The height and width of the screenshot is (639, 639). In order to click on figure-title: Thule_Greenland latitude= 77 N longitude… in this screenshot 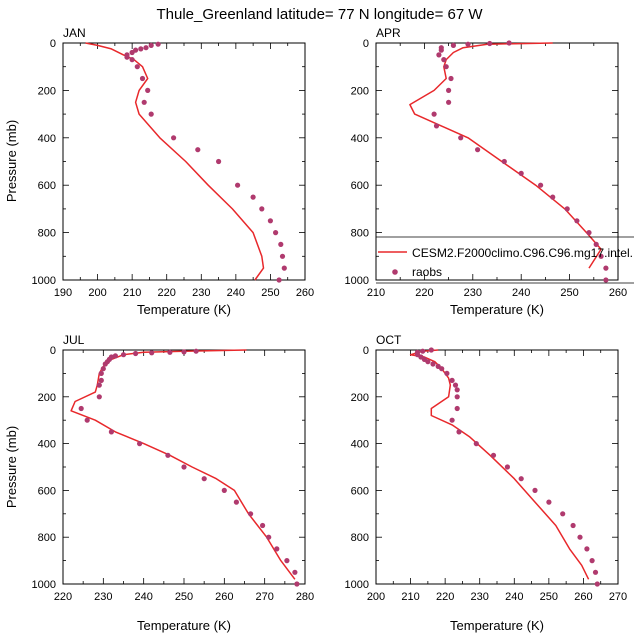, I will do `click(319, 14)`.